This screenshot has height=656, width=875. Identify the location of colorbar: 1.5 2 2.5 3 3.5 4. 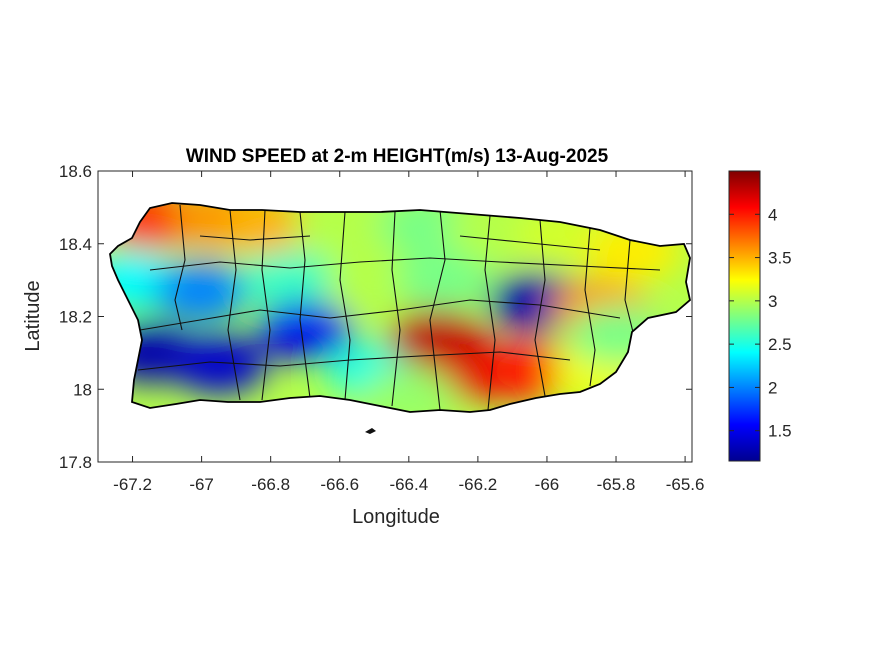
(760, 316).